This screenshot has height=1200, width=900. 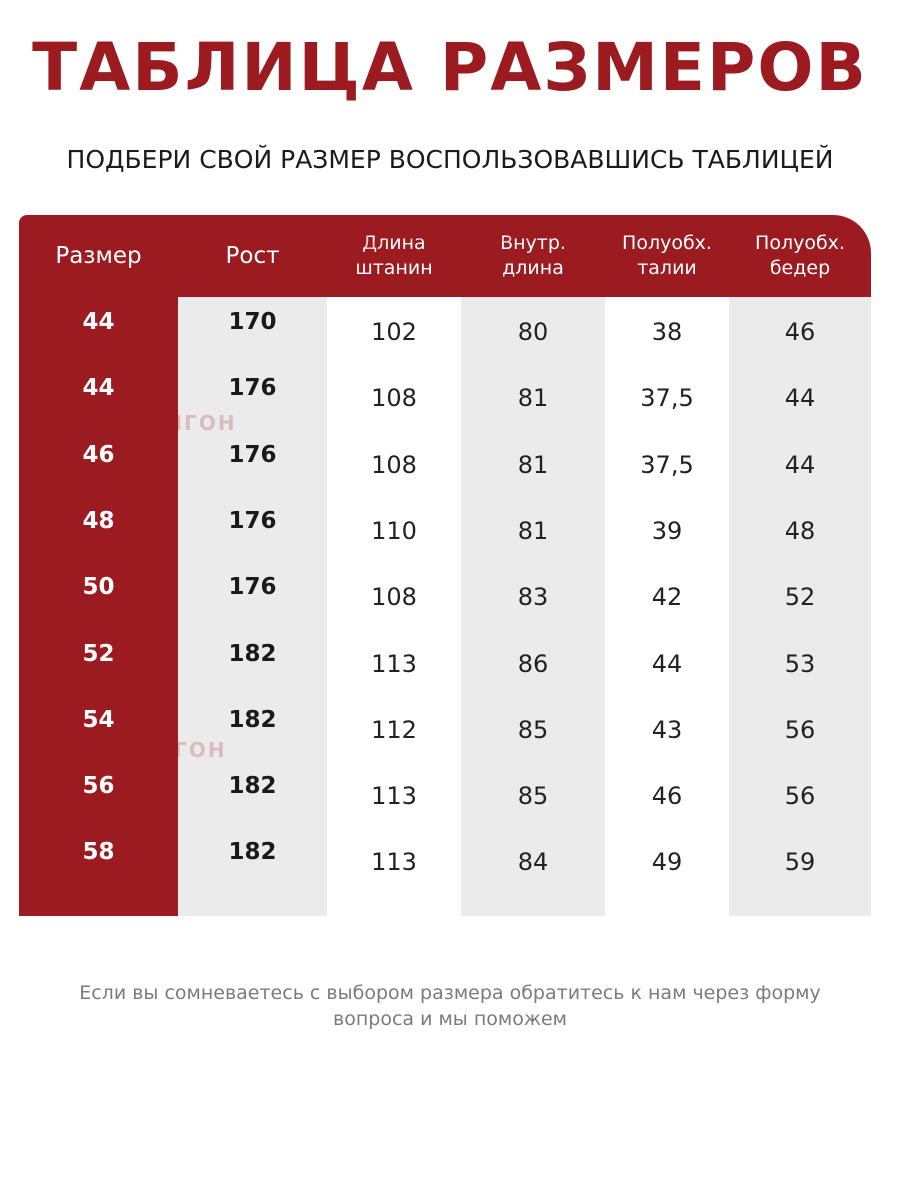 What do you see at coordinates (533, 663) in the screenshot?
I see `measurement-value: 86` at bounding box center [533, 663].